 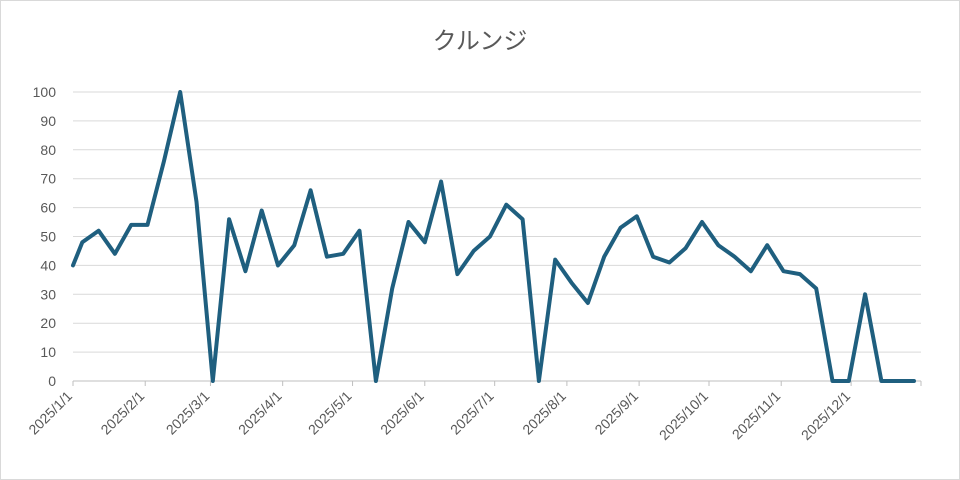 I want to click on y-tick-label: 60, so click(x=48, y=208).